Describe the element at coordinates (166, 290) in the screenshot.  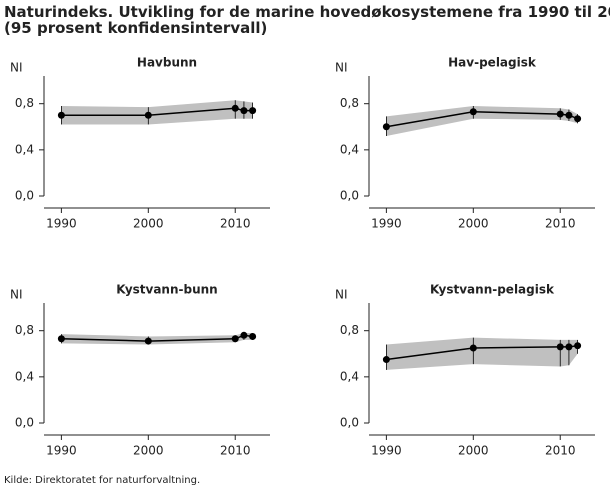
I see `panel-title: Kystvann-bunn` at that location.